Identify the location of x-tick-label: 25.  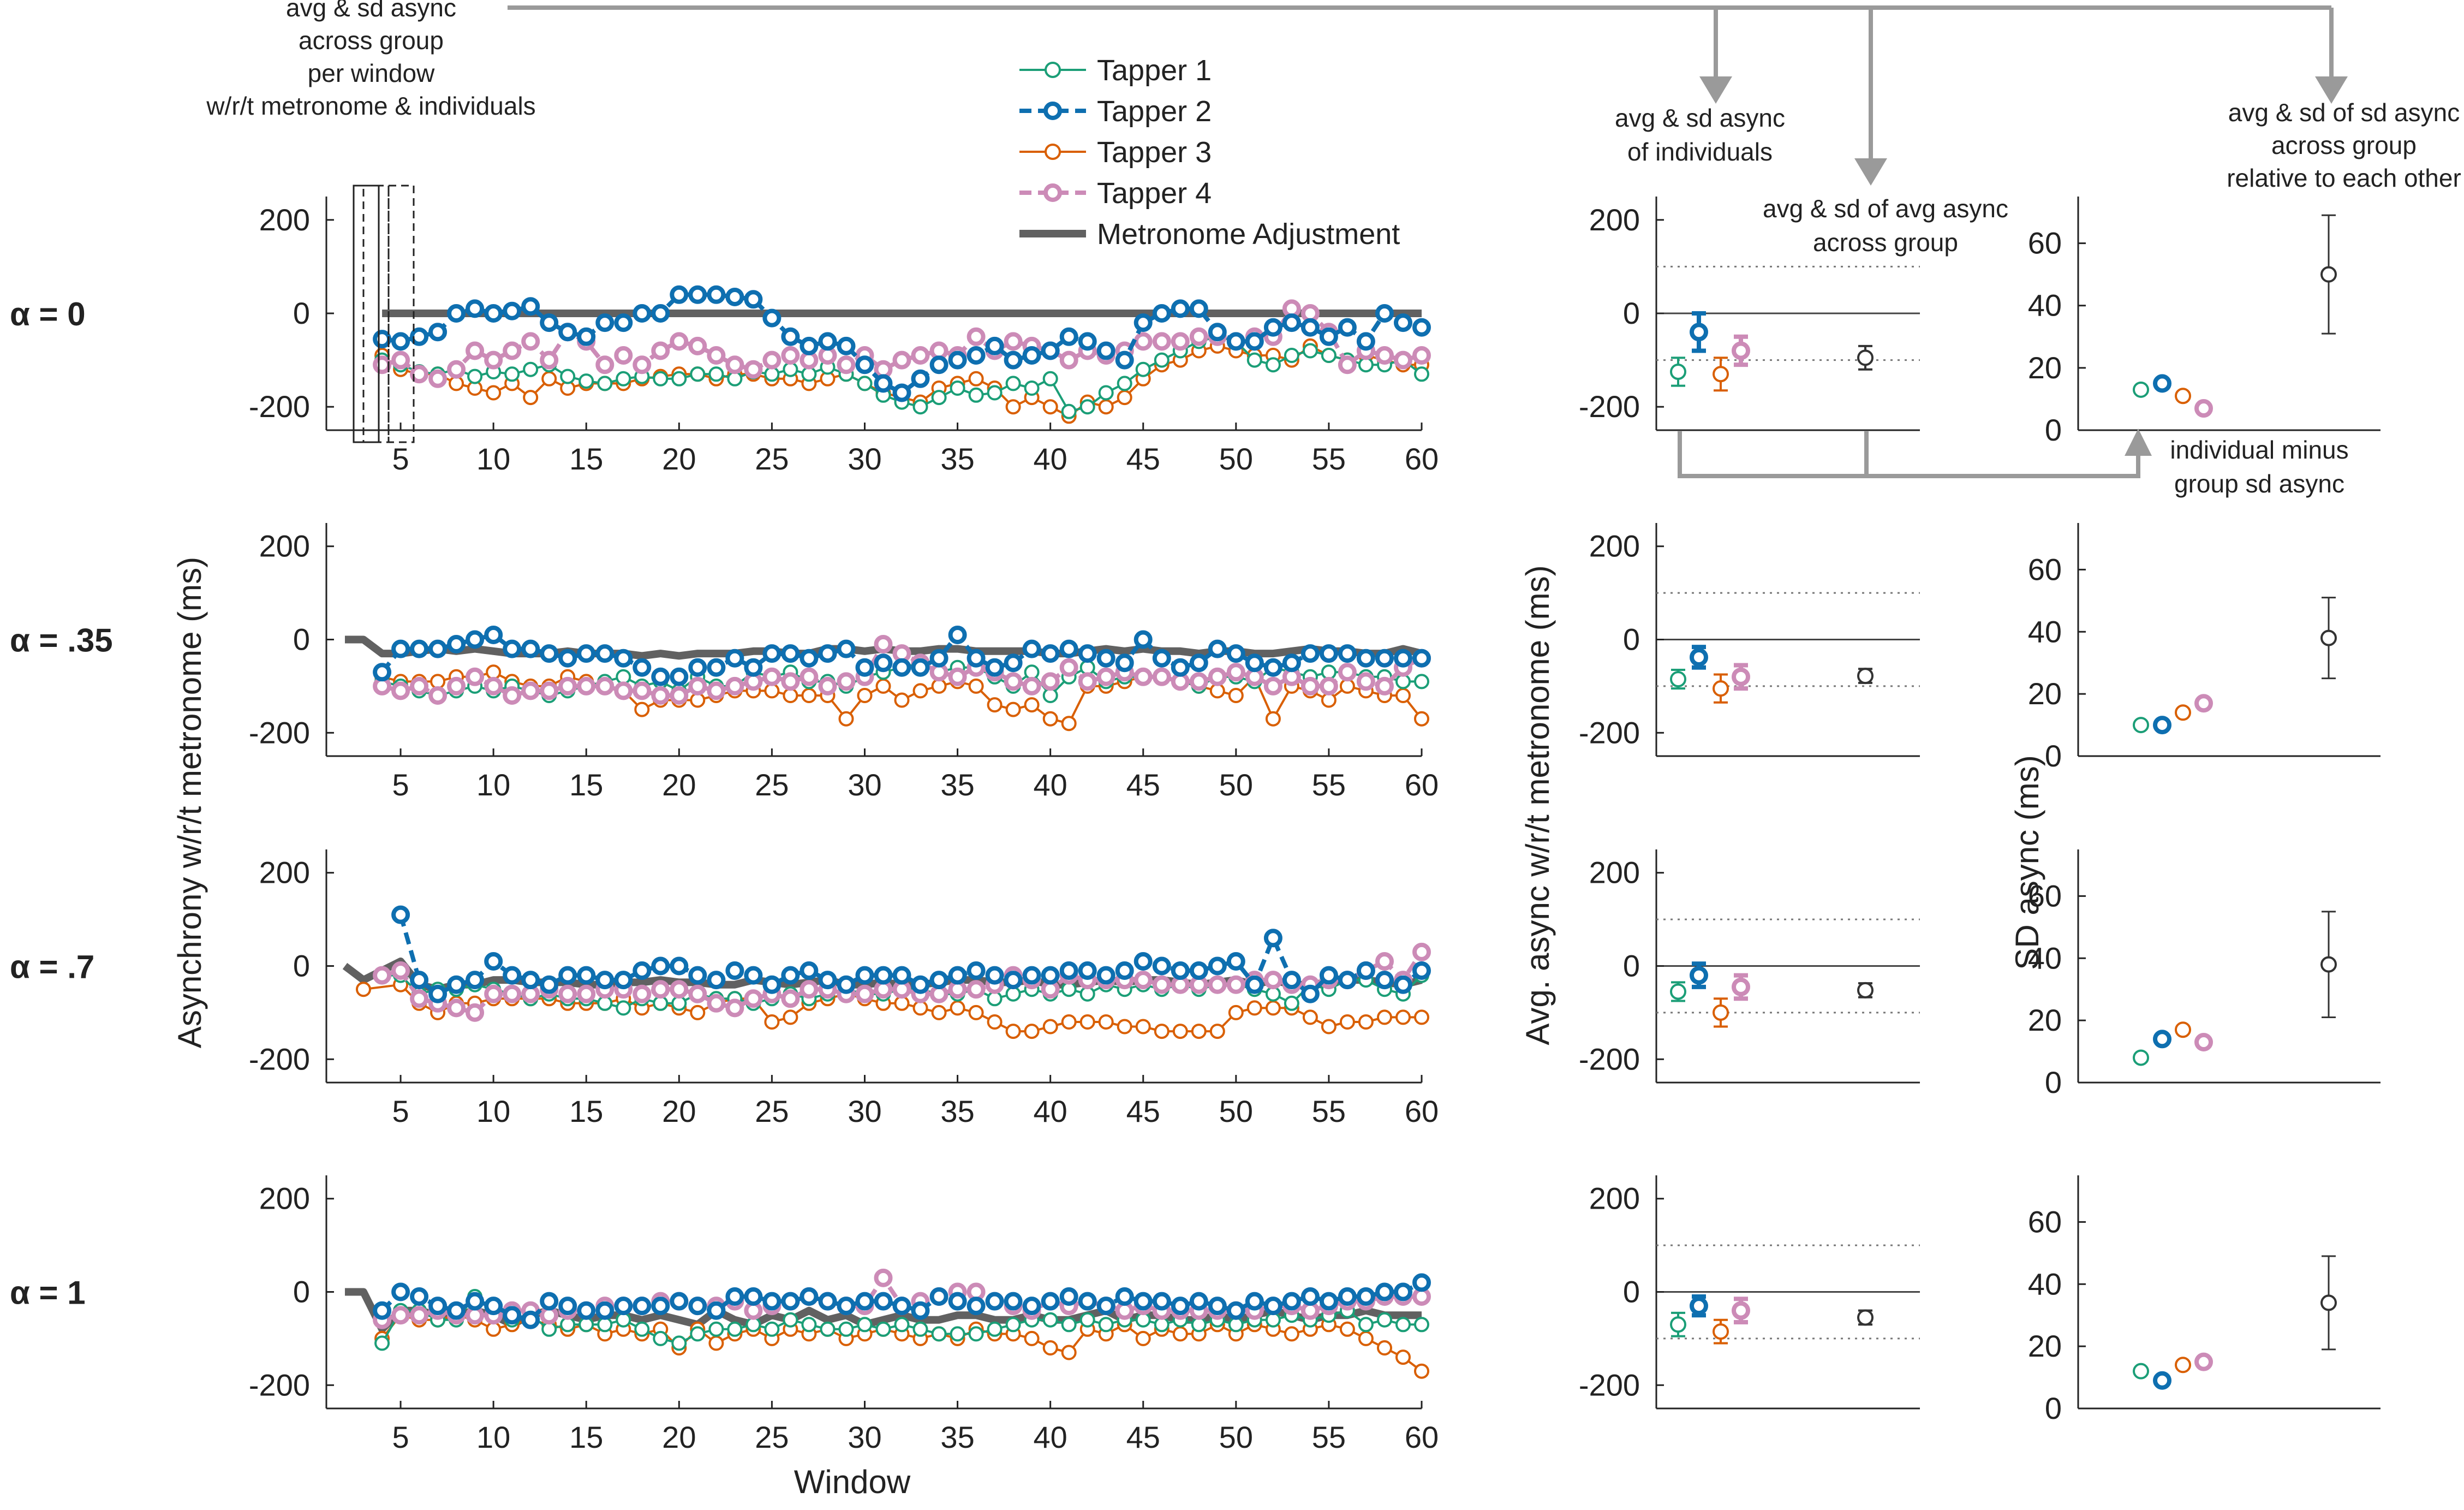
(772, 1111).